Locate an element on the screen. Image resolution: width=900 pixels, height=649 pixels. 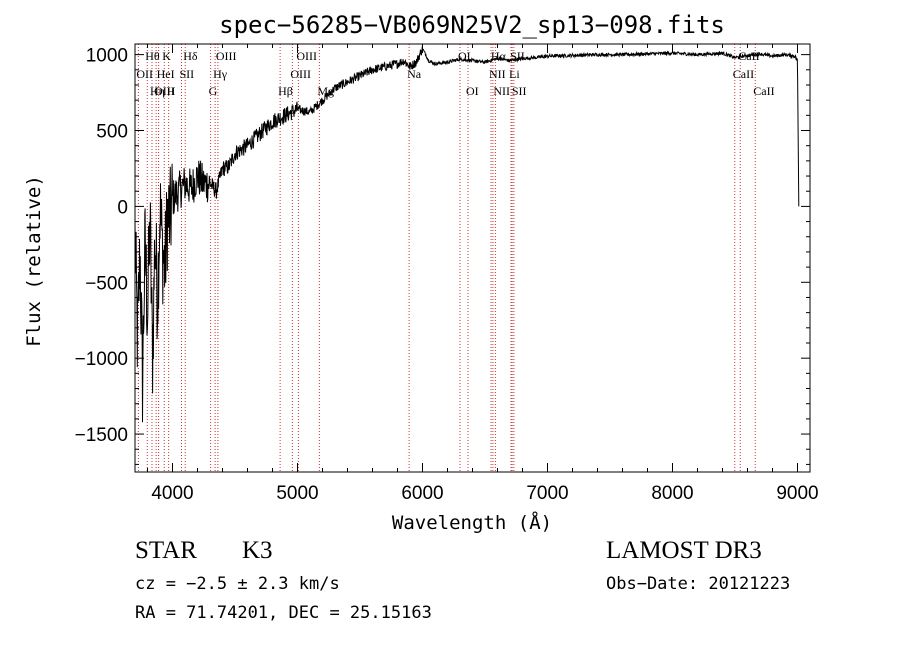
sky-coordinates: RA = 71.74201, DEC = 25.15163 is located at coordinates (283, 613).